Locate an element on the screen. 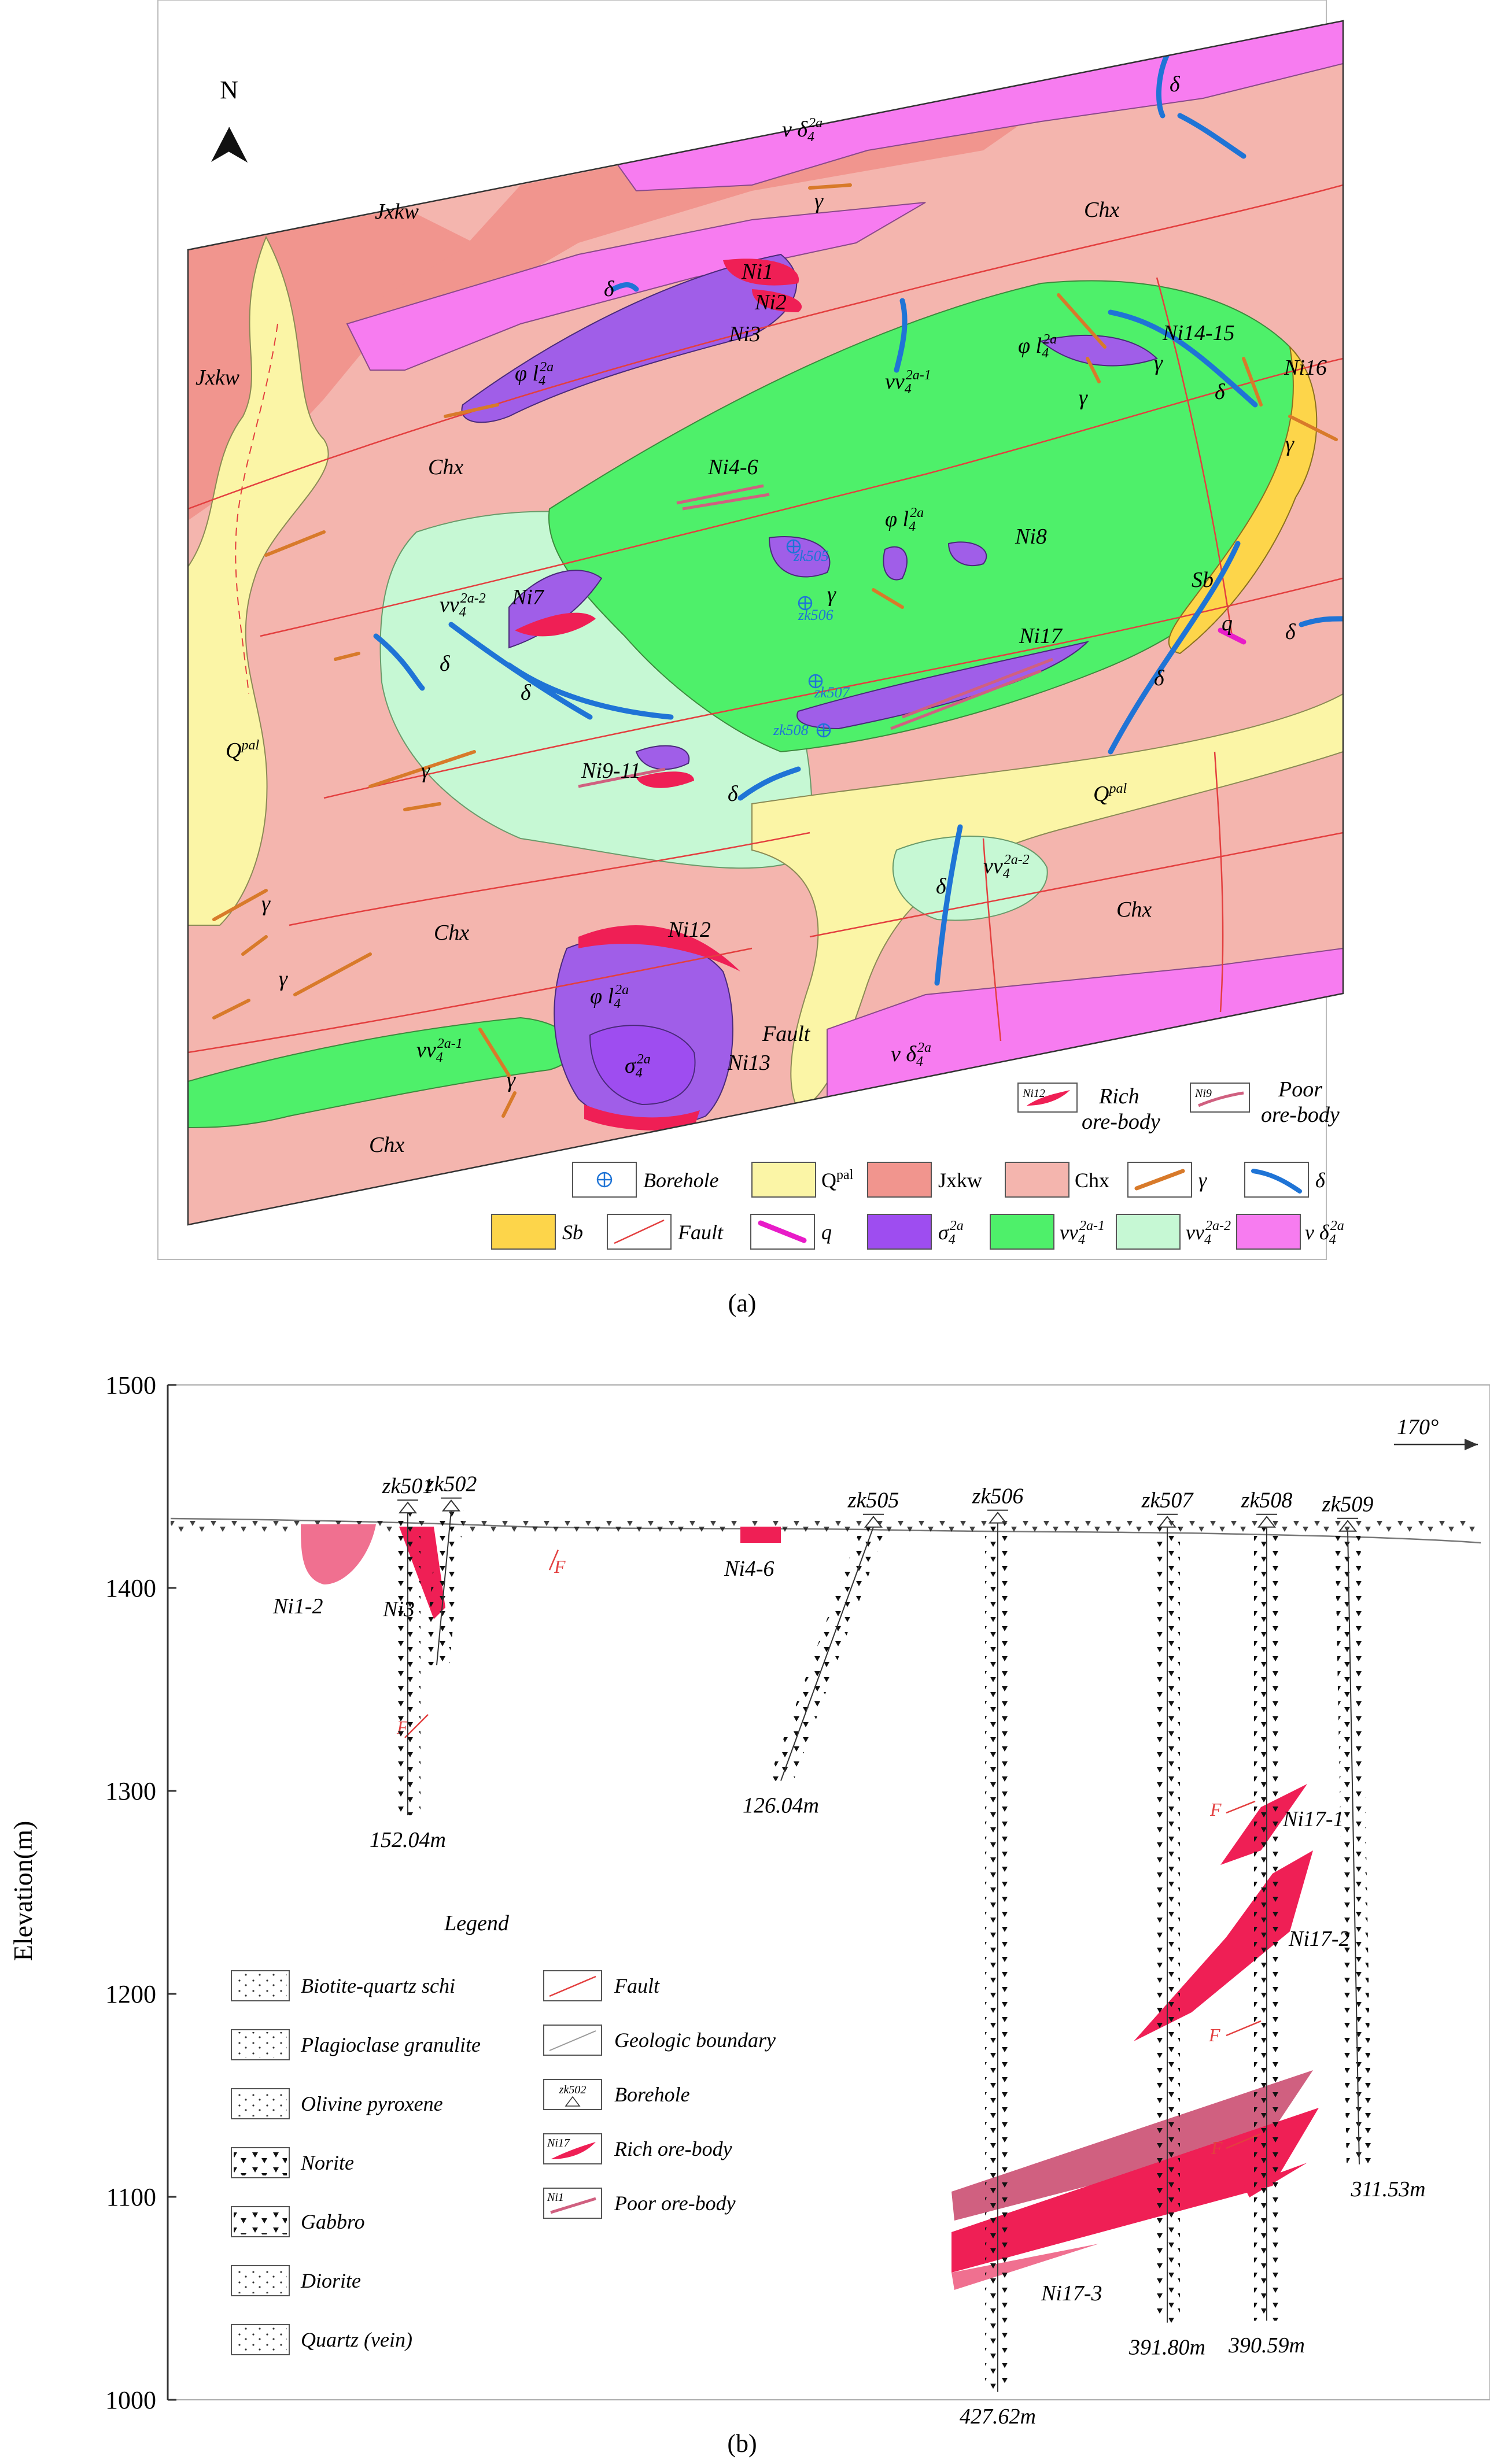  section-ore-label: Ni17-3 is located at coordinates (1071, 2293).